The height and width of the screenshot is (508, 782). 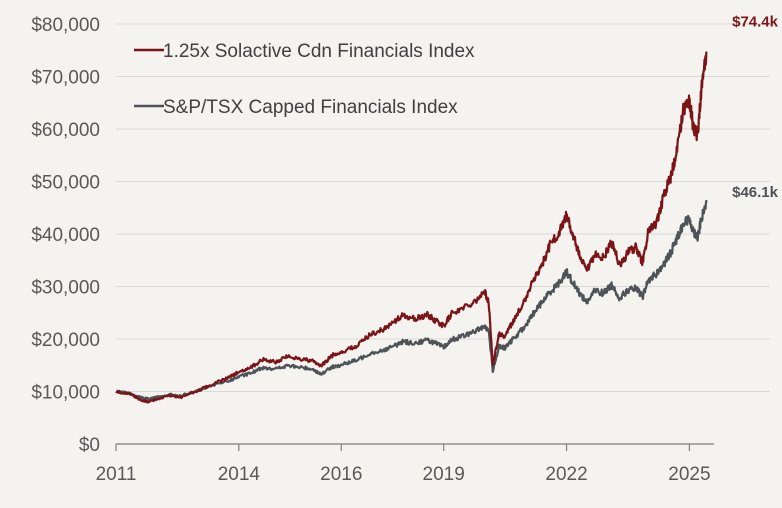 I want to click on y-tick-label: $0, so click(x=89, y=445).